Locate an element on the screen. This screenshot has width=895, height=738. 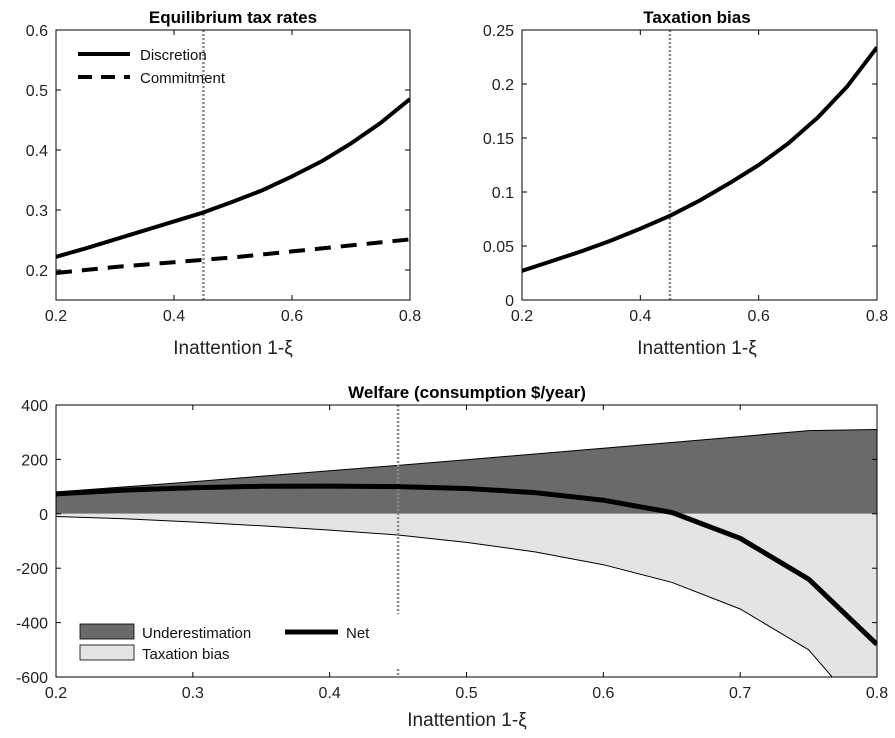
y-tick-label: -400 is located at coordinates (32, 624).